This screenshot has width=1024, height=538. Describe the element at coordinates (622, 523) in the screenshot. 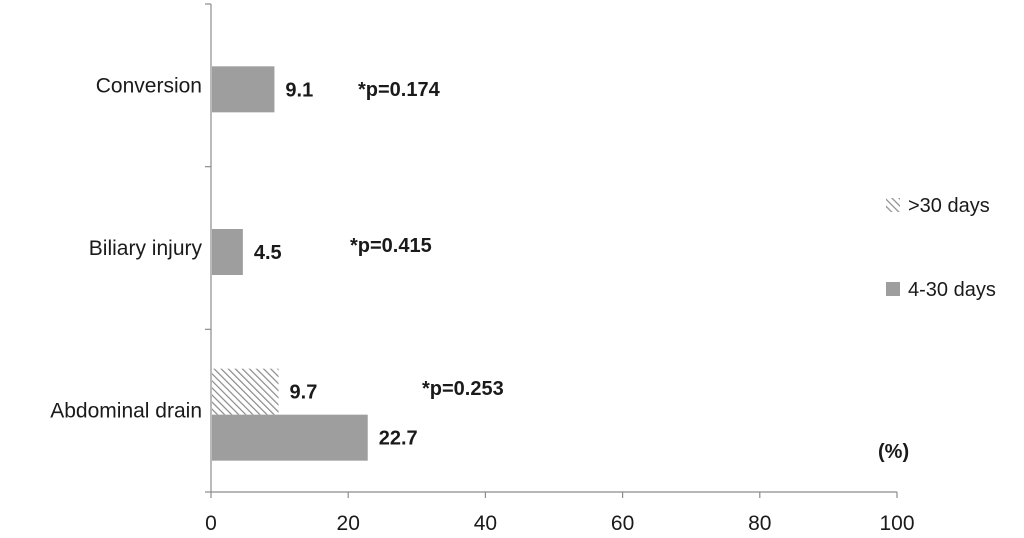

I see `x-tick-label: 60` at that location.